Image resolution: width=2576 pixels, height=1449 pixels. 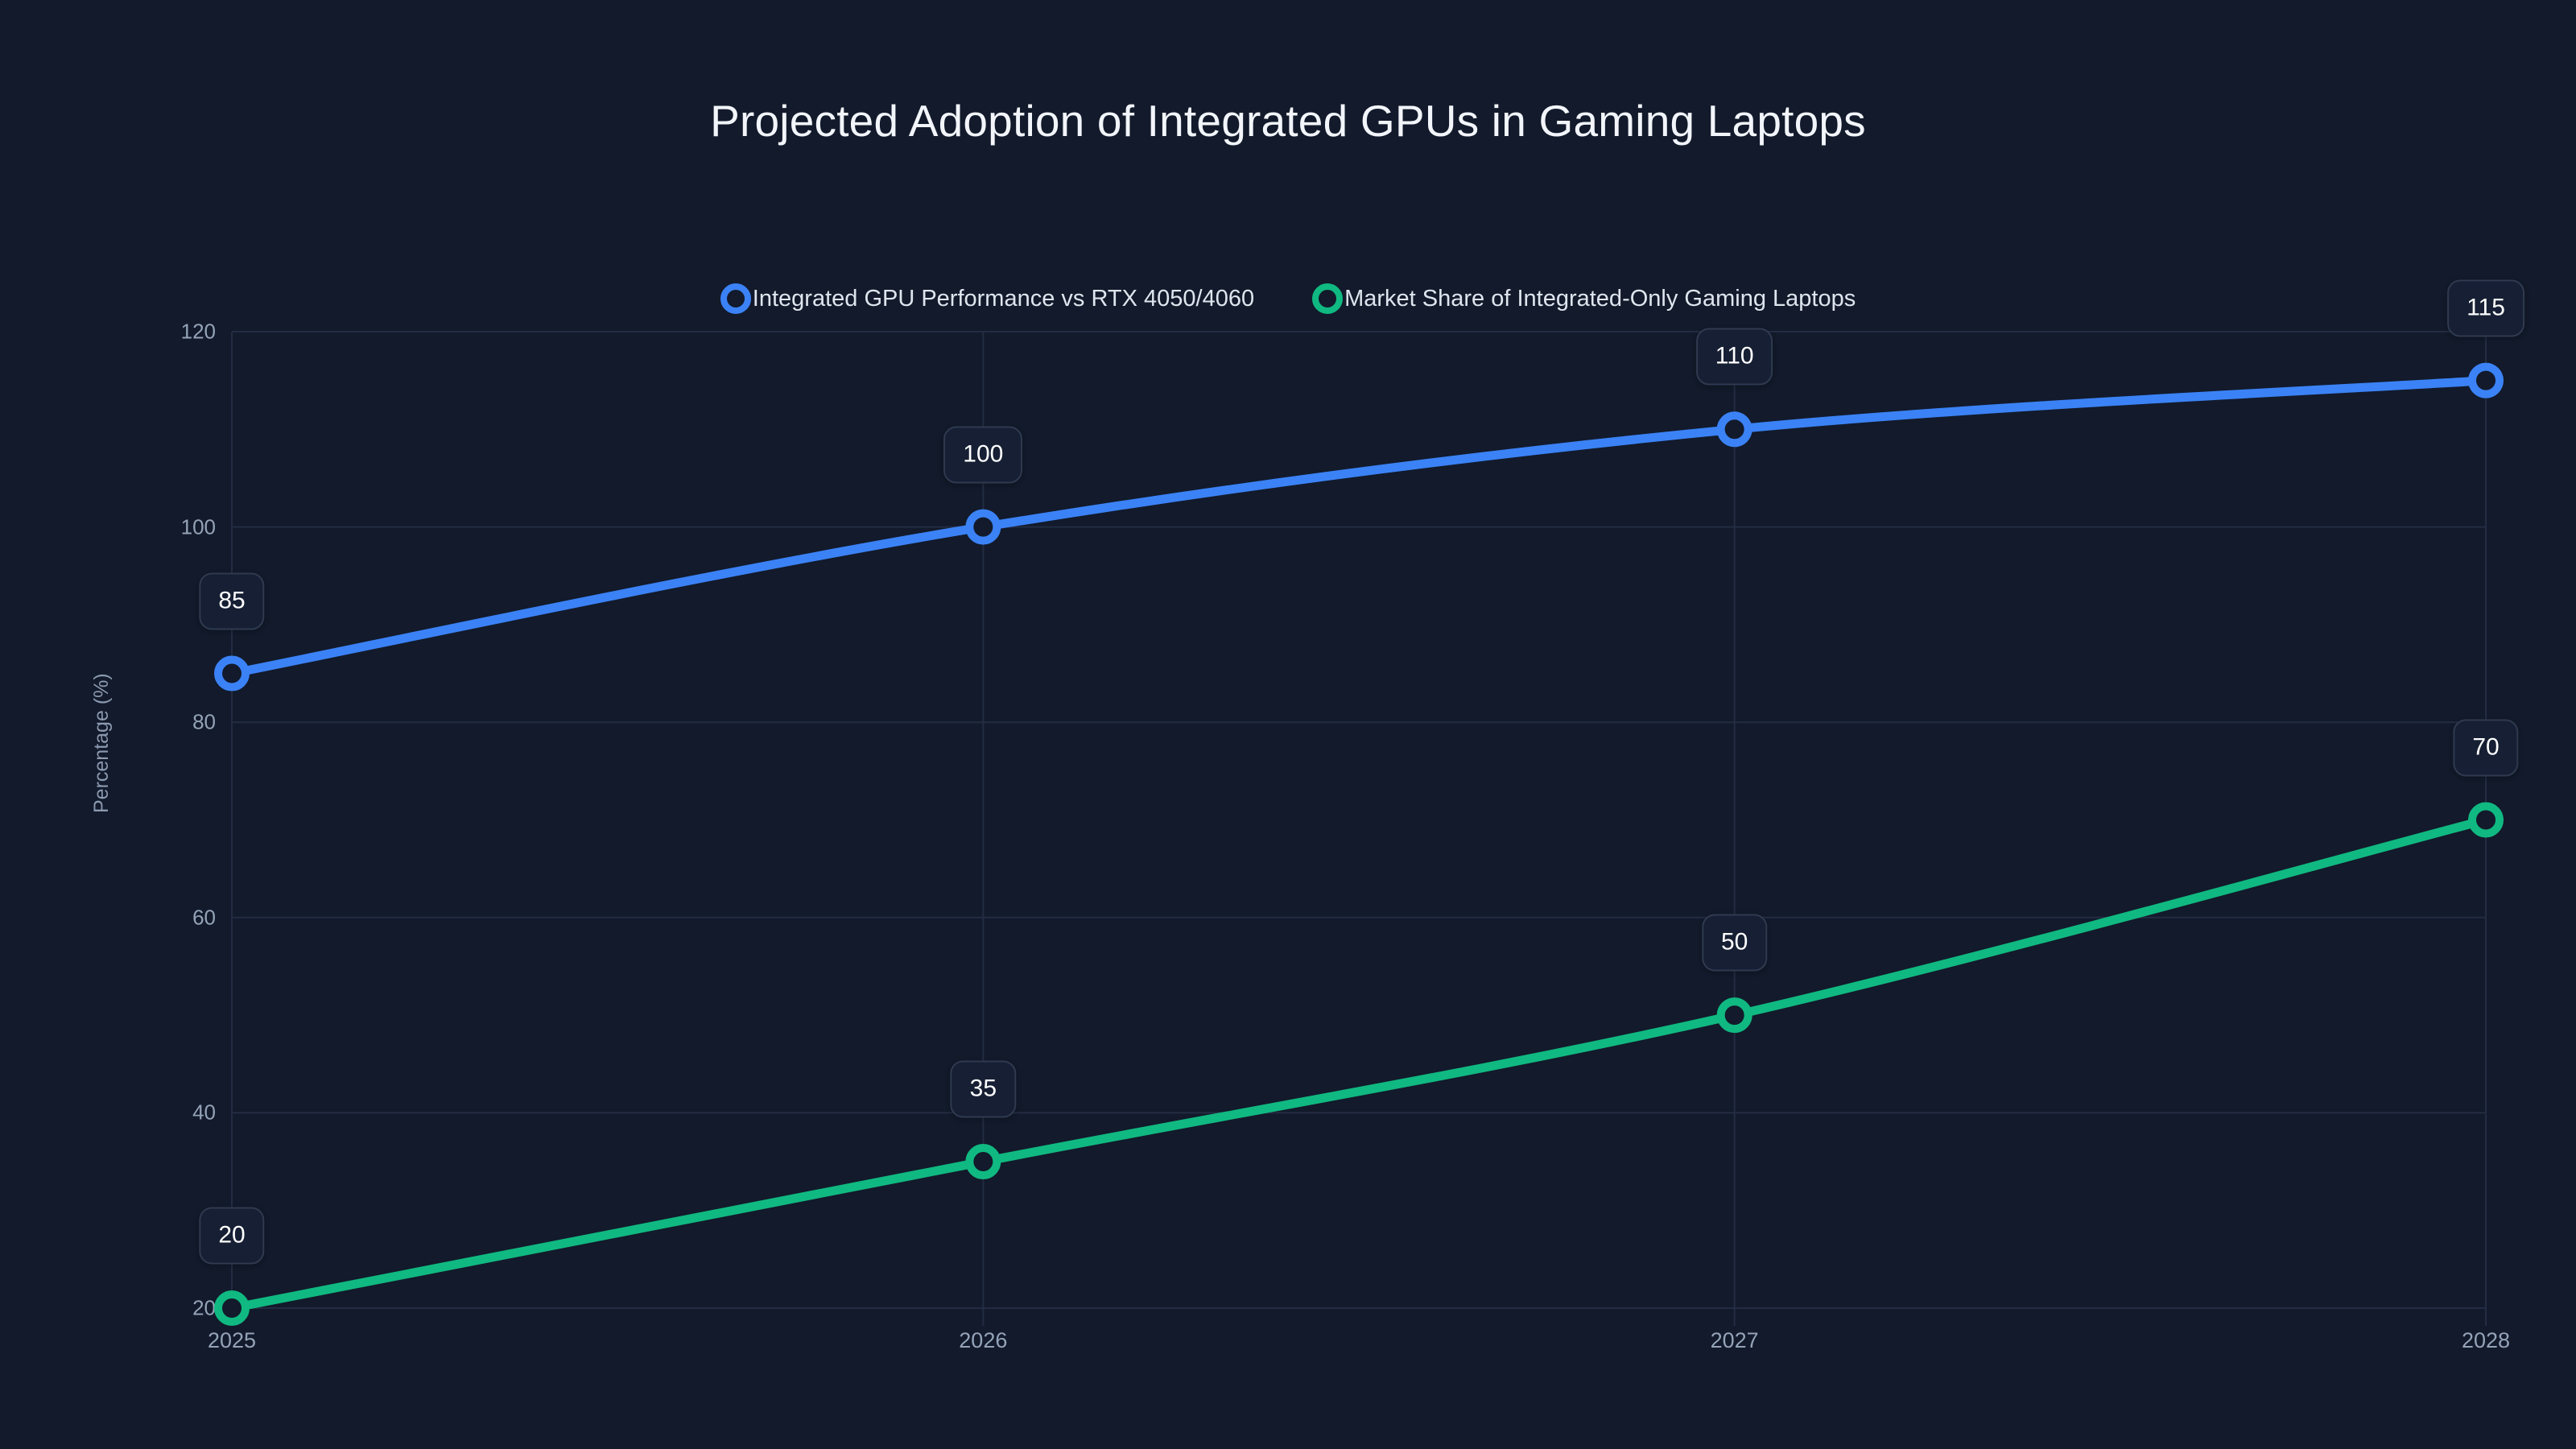 What do you see at coordinates (2486, 1340) in the screenshot?
I see `x-tick-label: 2028` at bounding box center [2486, 1340].